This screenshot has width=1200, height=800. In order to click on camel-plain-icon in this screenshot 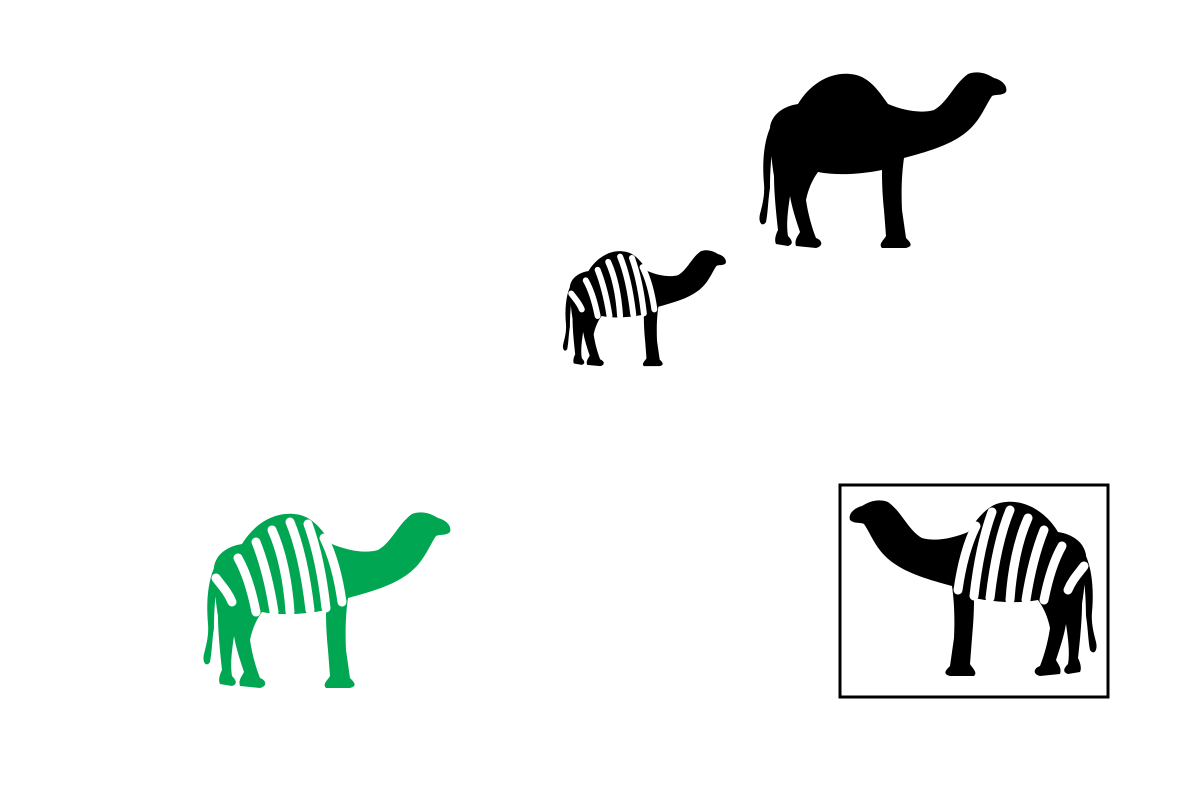, I will do `click(882, 160)`.